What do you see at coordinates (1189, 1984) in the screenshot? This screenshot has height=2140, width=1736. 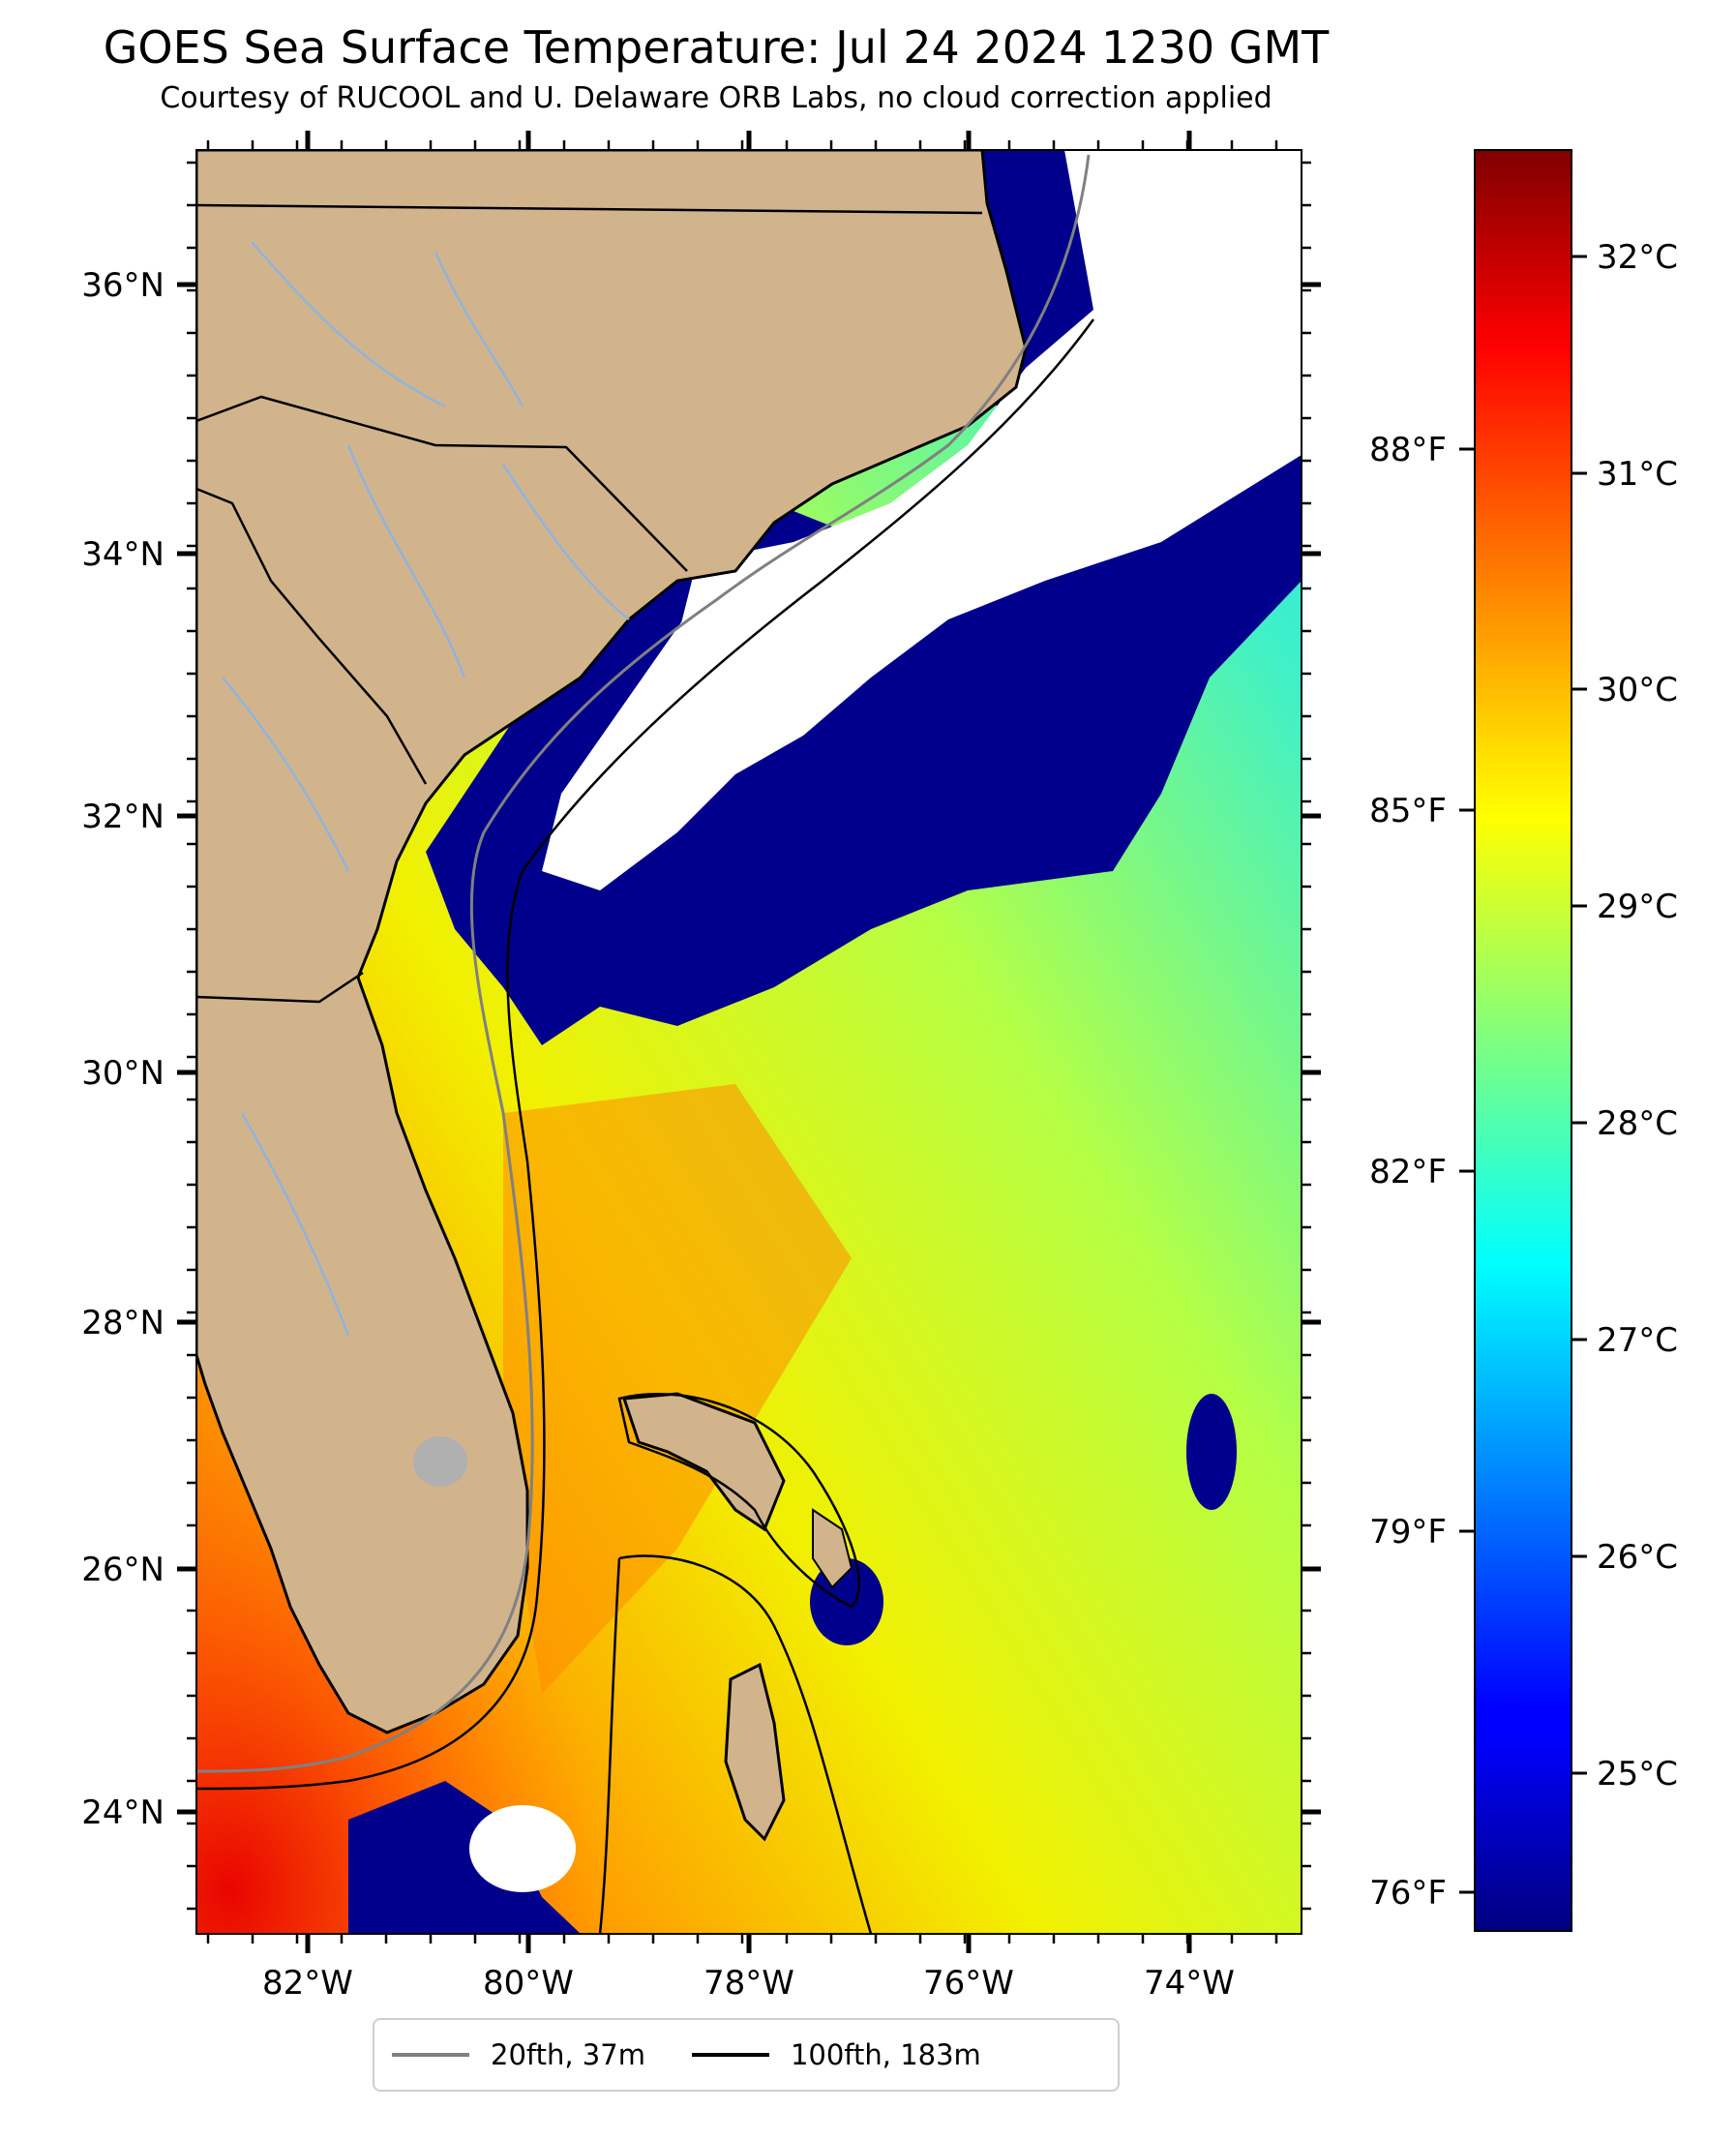 I see `lon-label-74w: 74°W` at bounding box center [1189, 1984].